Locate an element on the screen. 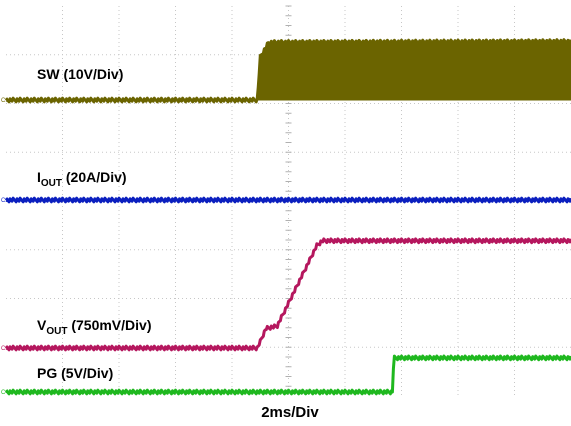 The width and height of the screenshot is (571, 426). label-main: V is located at coordinates (42, 325).